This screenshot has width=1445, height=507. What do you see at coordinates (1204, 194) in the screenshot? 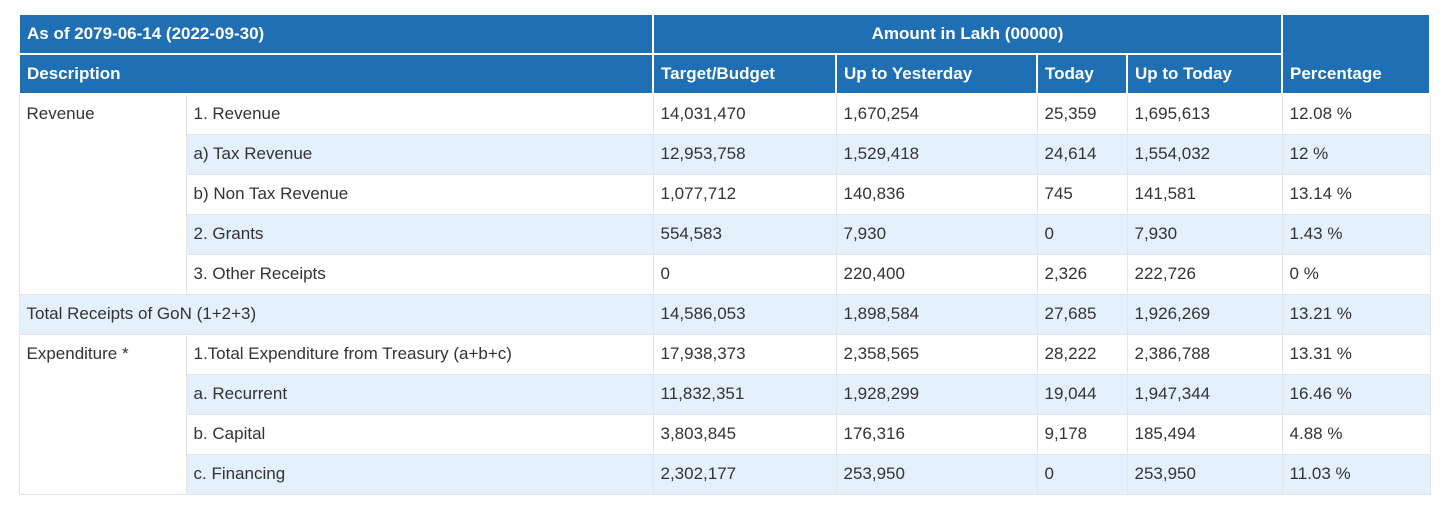
I see `up-to-today-cell: 141,581` at bounding box center [1204, 194].